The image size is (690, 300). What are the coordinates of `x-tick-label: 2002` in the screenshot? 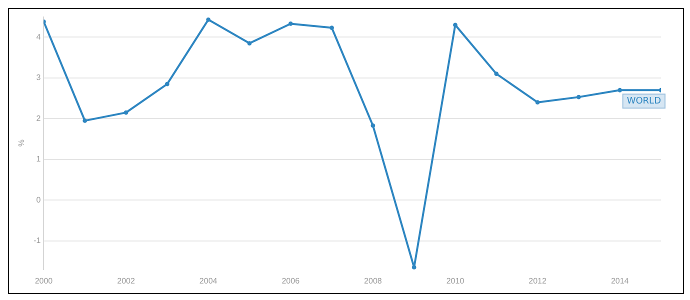 It's located at (126, 281).